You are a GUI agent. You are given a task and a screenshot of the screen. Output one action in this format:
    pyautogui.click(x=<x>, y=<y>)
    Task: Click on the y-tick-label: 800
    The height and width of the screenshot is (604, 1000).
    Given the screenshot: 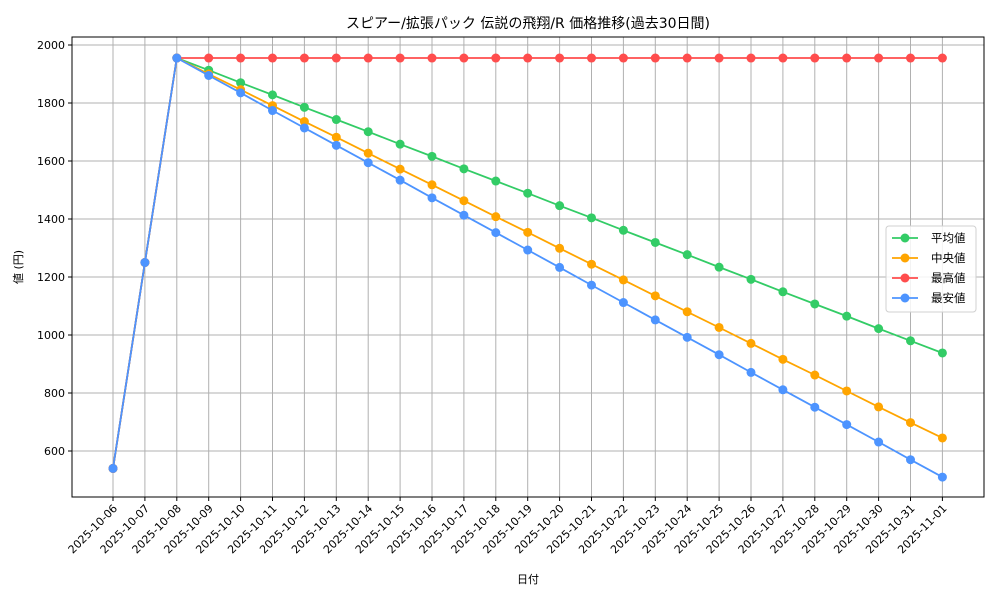 What is the action you would take?
    pyautogui.click(x=54, y=393)
    